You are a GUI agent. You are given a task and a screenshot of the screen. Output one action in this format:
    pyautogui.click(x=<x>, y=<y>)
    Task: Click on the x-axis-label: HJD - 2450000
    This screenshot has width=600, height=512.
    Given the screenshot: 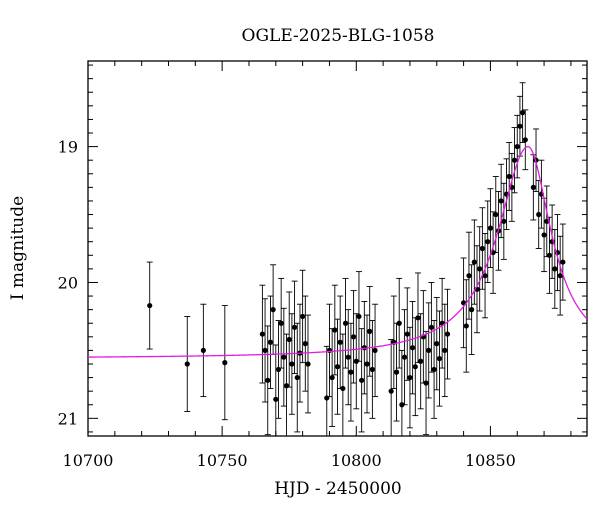 What is the action you would take?
    pyautogui.click(x=338, y=489)
    